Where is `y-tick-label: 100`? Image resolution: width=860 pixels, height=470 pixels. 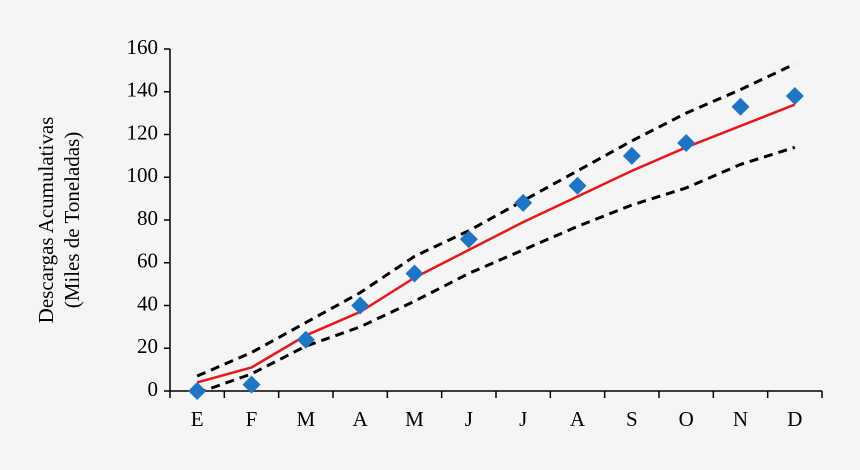
y-tick-label: 100 is located at coordinates (143, 175).